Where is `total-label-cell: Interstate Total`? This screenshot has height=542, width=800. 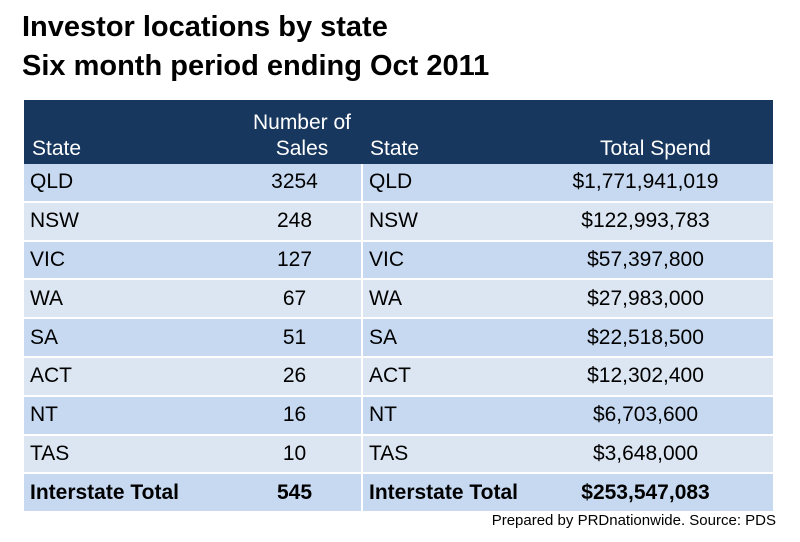
total-label-cell: Interstate Total is located at coordinates (133, 493).